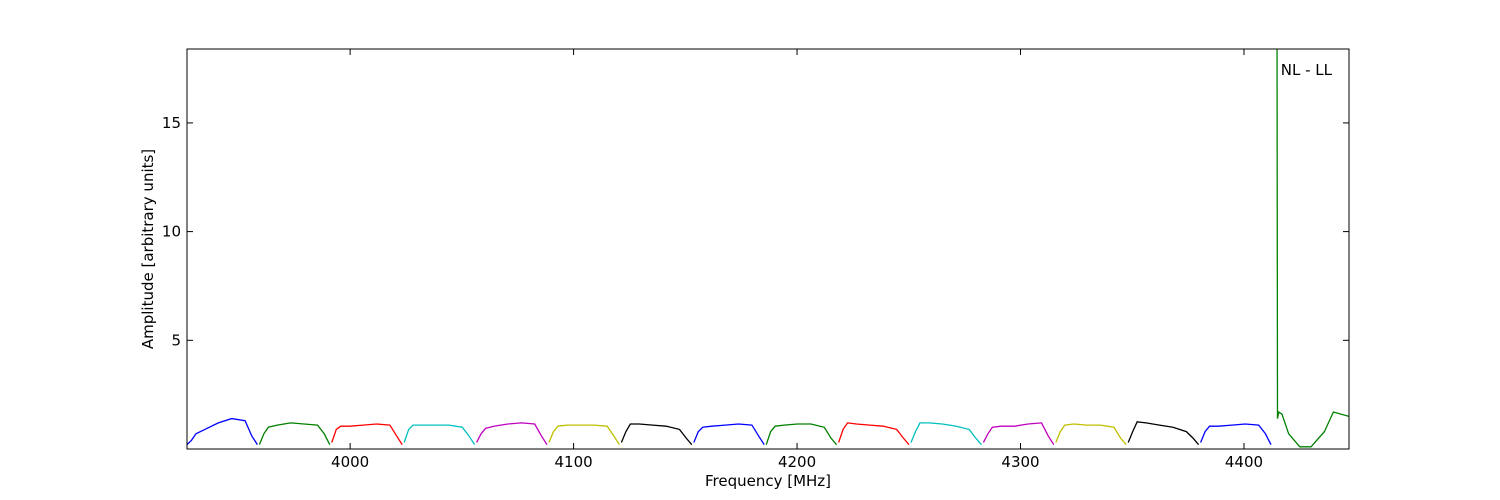  Describe the element at coordinates (1244, 462) in the screenshot. I see `x-tick-label: 4400` at that location.